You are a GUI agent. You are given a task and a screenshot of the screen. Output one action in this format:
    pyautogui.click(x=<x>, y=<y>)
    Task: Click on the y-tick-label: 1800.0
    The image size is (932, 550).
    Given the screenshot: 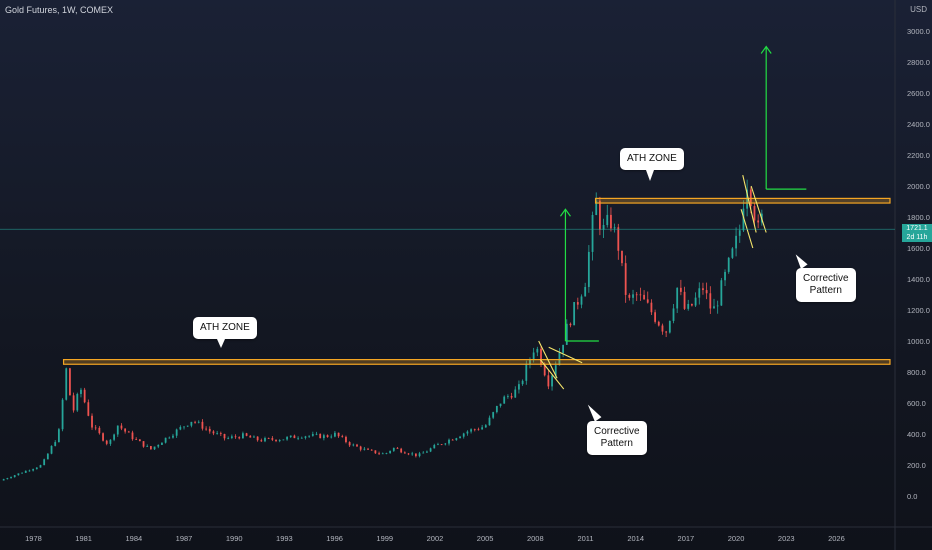 What is the action you would take?
    pyautogui.click(x=918, y=217)
    